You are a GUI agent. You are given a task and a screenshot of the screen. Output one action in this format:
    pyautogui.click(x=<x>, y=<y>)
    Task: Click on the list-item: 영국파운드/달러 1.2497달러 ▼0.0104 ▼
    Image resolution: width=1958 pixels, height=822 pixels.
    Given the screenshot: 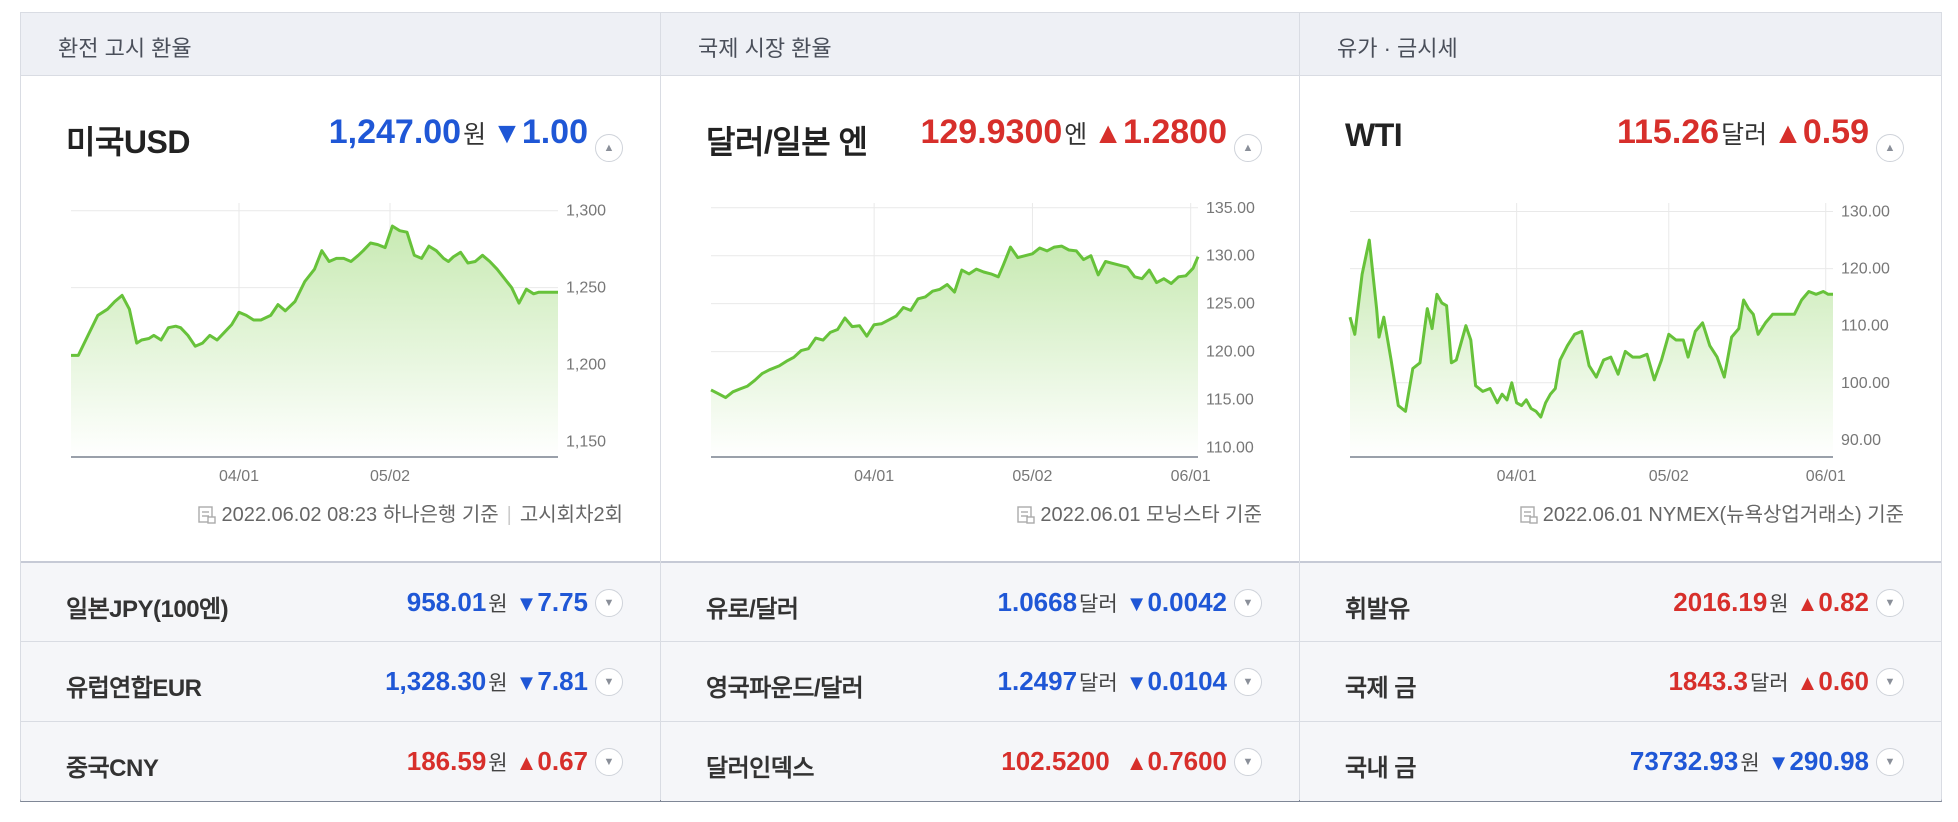 What is the action you would take?
    pyautogui.click(x=980, y=681)
    